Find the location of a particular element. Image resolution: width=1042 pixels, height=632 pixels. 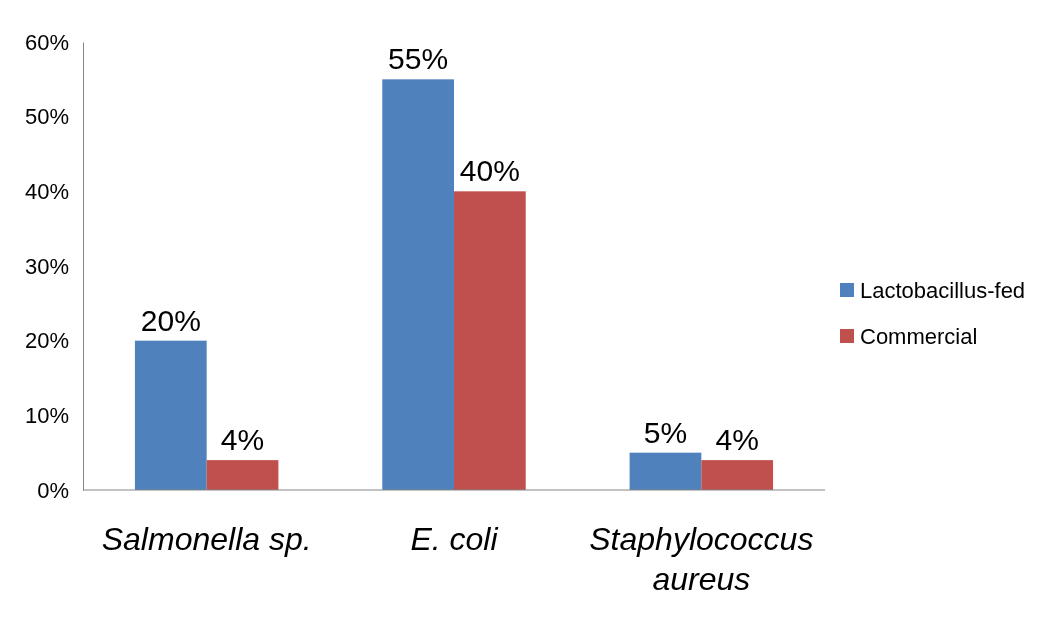

y-tick-label: 0% is located at coordinates (53, 490).